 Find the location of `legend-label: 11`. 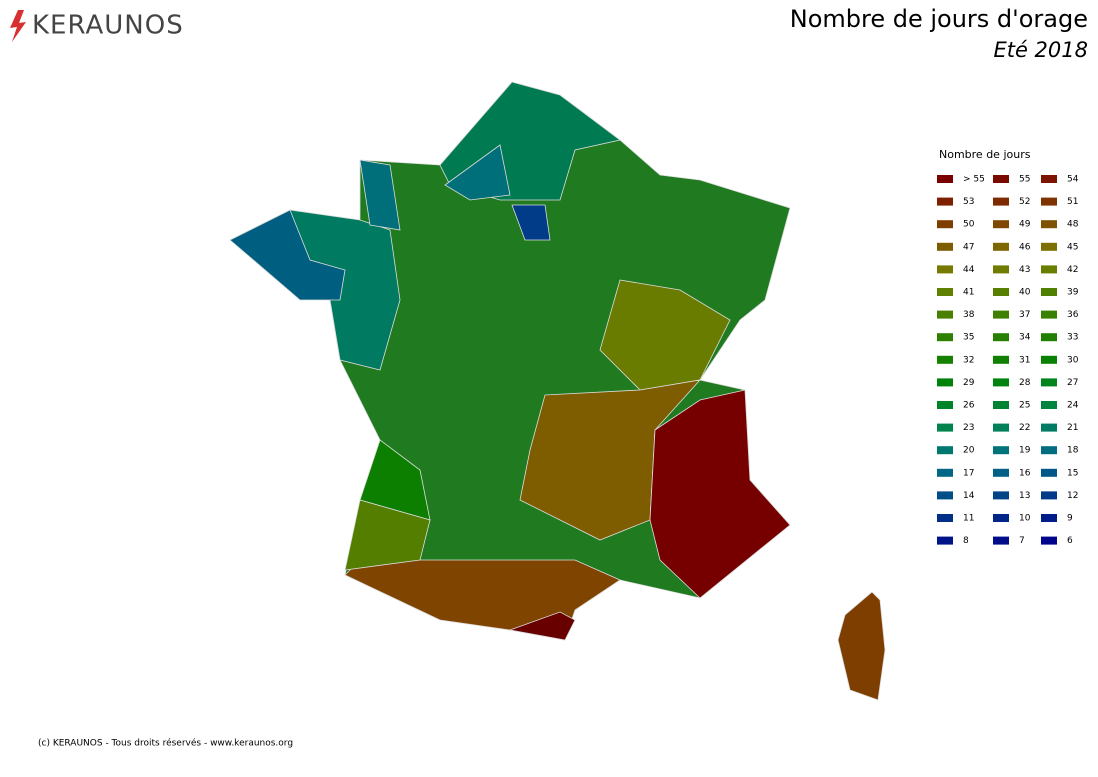

legend-label: 11 is located at coordinates (968, 519).